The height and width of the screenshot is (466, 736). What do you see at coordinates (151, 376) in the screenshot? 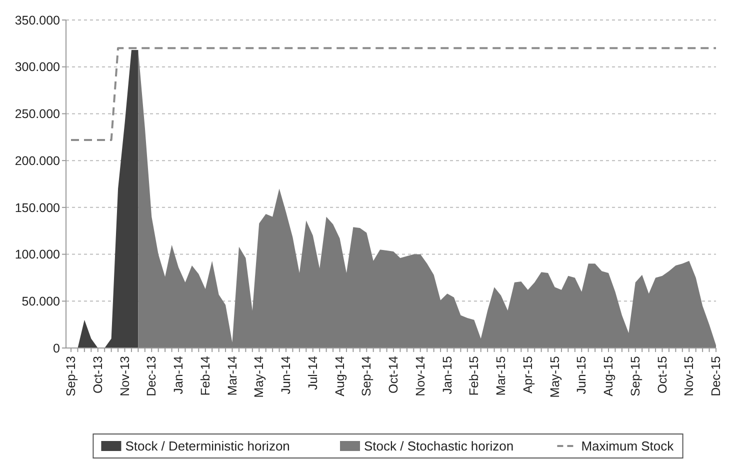
I see `x-tick-label: Dec-13` at bounding box center [151, 376].